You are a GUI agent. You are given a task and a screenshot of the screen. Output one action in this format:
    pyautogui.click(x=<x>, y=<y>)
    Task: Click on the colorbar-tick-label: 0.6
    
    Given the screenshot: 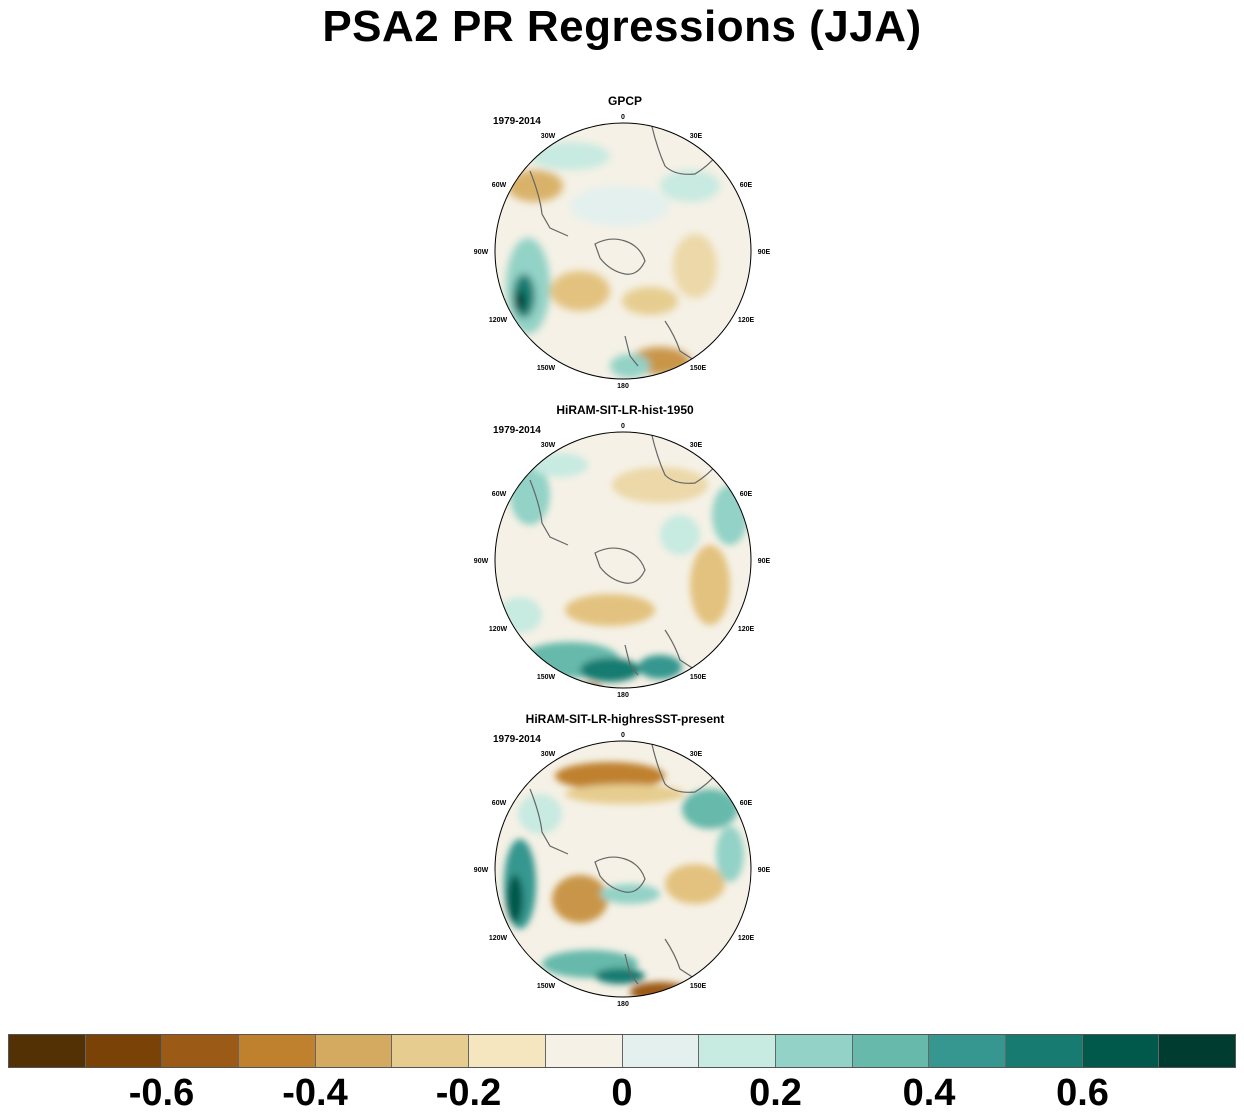 What is the action you would take?
    pyautogui.click(x=1082, y=1093)
    